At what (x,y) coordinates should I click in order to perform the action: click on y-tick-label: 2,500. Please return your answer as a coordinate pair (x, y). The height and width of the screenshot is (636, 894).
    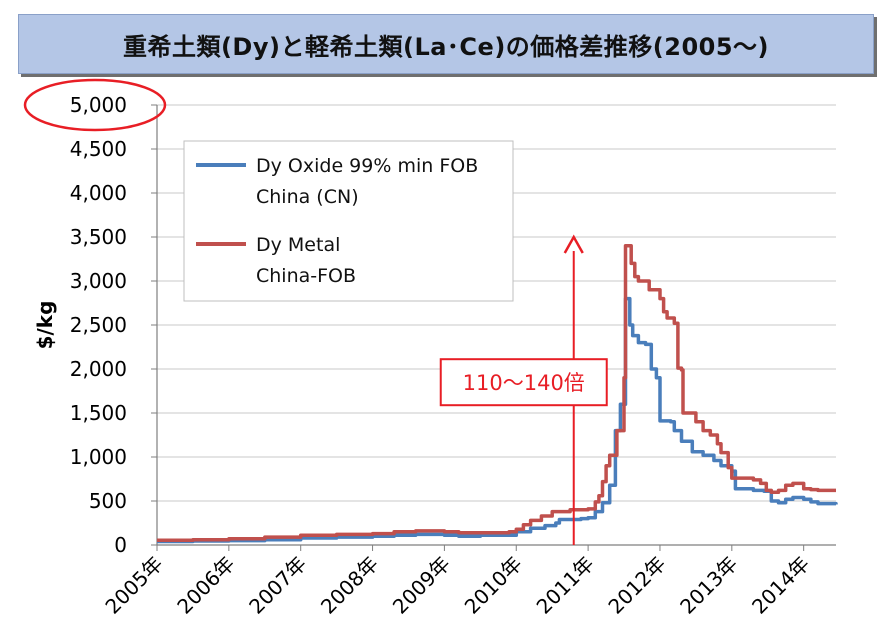
    Looking at the image, I should click on (98, 325).